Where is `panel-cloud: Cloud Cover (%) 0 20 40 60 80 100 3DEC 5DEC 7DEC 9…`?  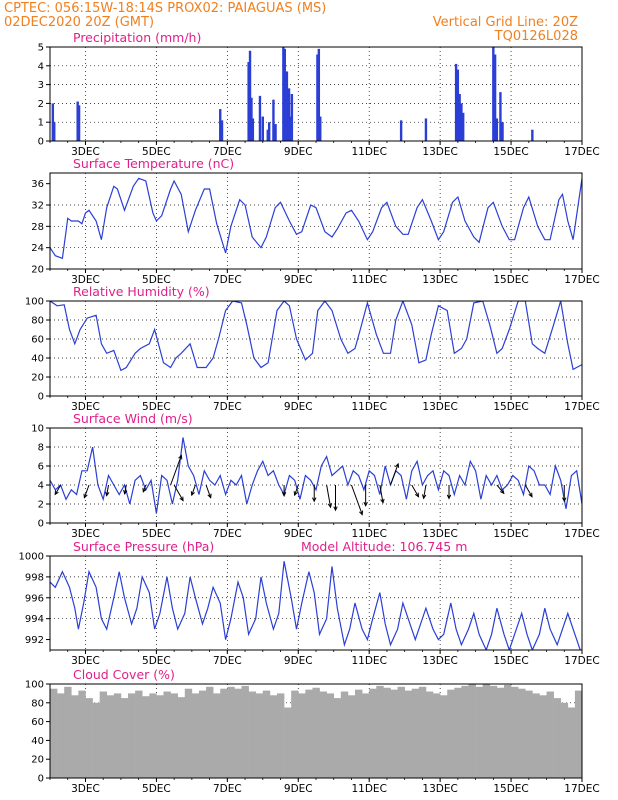 panel-cloud: Cloud Cover (%) 0 20 40 60 80 100 3DEC 5DEC 7DEC 9… is located at coordinates (312, 731).